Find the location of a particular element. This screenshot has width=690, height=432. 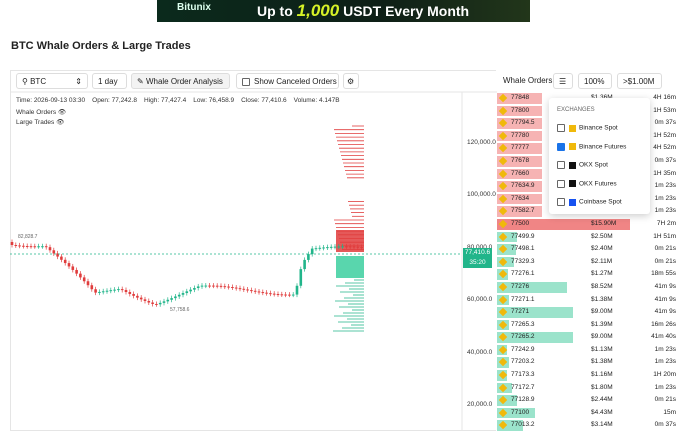

promo-banner: Bitunix Up to 1,000 USDT Every Month is located at coordinates (343, 11).